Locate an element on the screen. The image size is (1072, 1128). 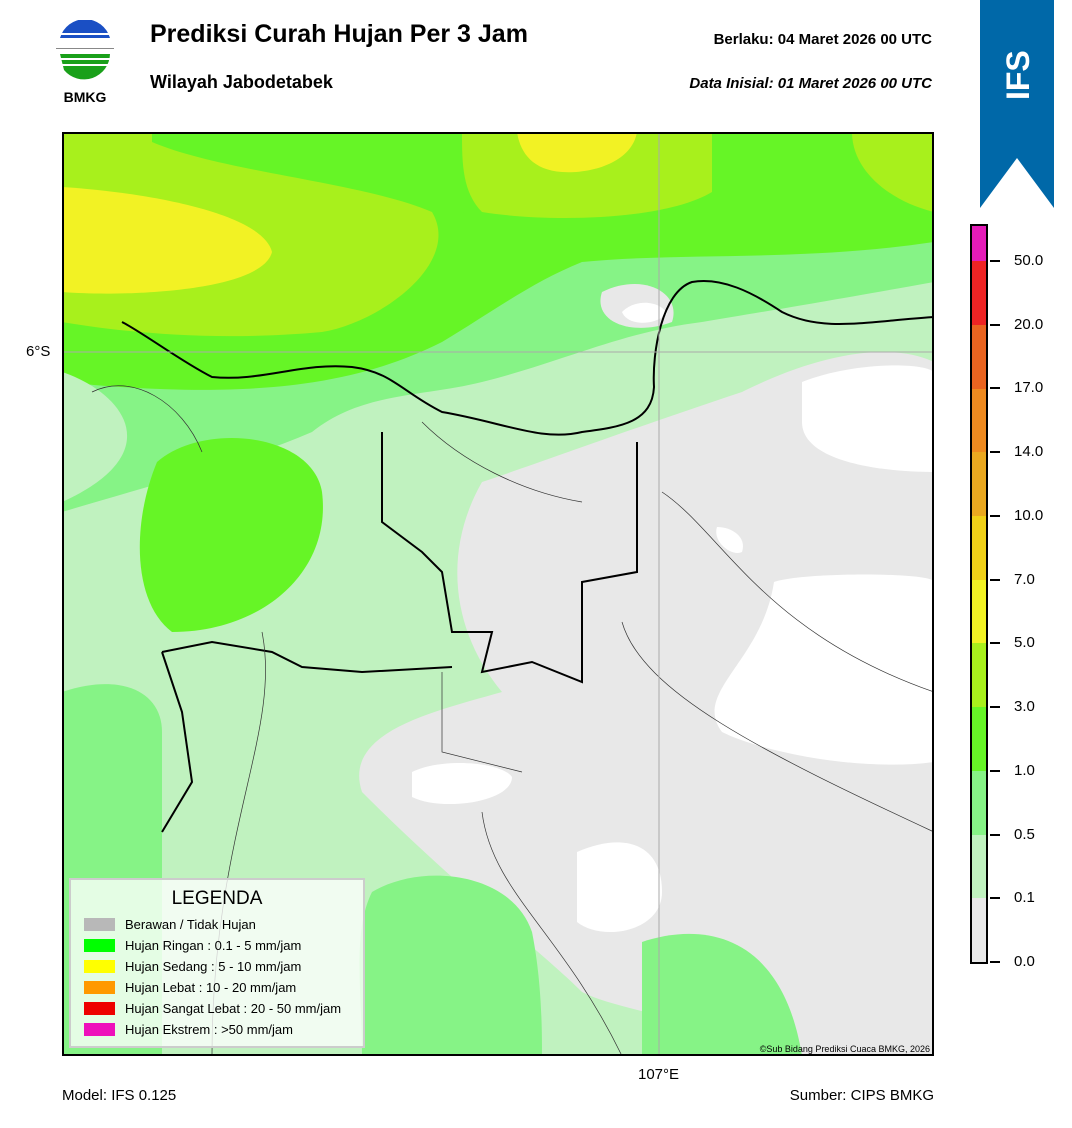
model-info: Model: IFS 0.125 is located at coordinates (119, 1095).